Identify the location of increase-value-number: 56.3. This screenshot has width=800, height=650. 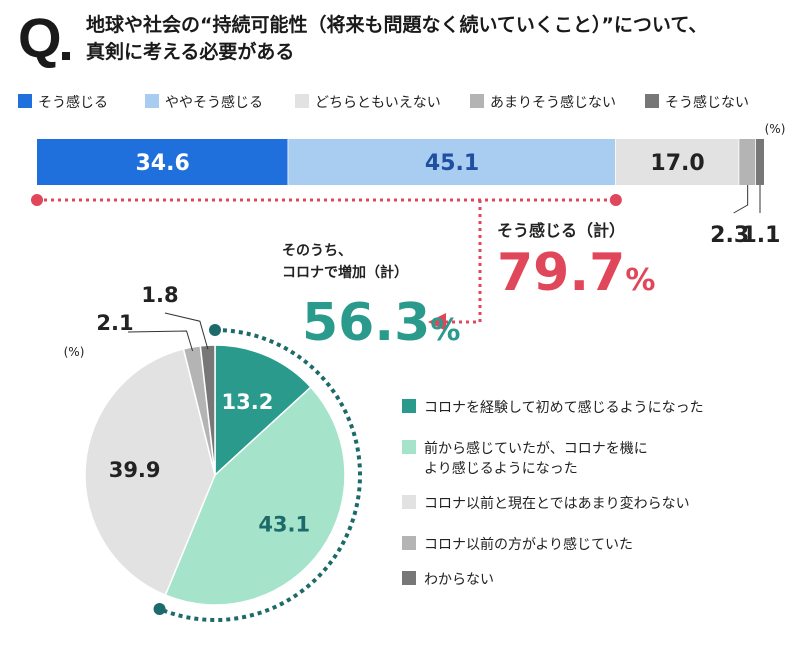
(366, 323).